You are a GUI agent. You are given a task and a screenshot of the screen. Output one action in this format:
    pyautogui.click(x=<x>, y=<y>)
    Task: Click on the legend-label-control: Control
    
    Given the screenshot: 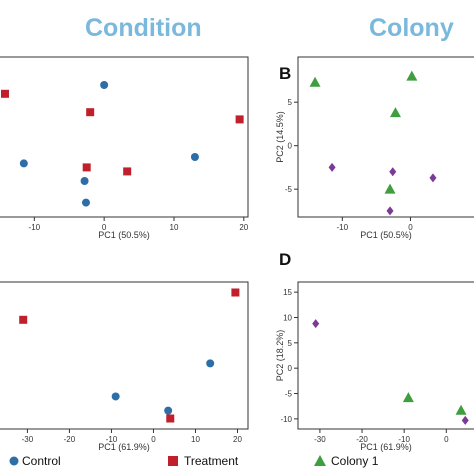 What is the action you would take?
    pyautogui.click(x=41, y=461)
    